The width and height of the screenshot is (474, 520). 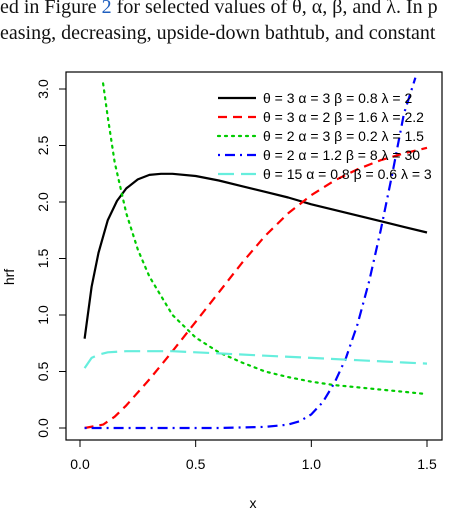 I want to click on x-tick-label: 0.5, so click(x=196, y=464).